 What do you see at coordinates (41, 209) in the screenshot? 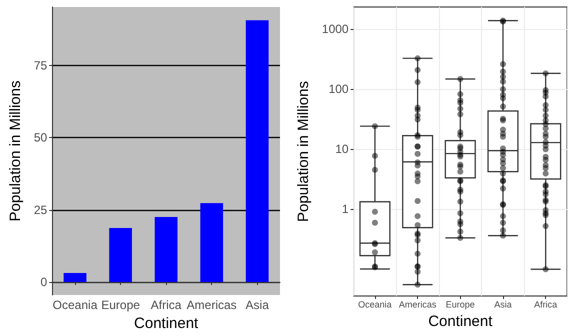
I see `y-tick-label: 25` at bounding box center [41, 209].